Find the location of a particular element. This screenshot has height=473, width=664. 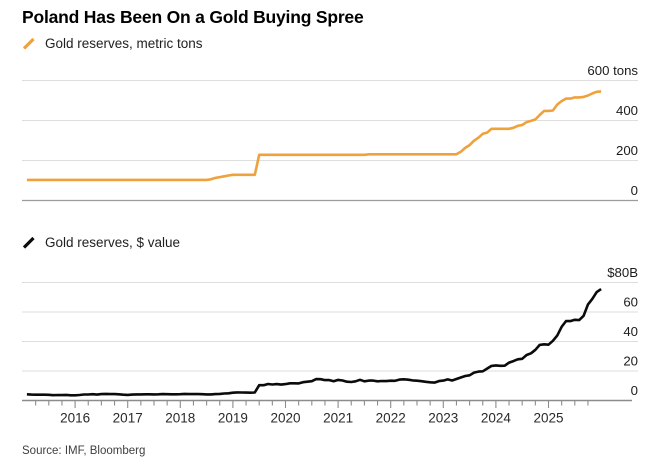

chart-title: Poland Has Been On a Gold Buying Spree is located at coordinates (193, 17).